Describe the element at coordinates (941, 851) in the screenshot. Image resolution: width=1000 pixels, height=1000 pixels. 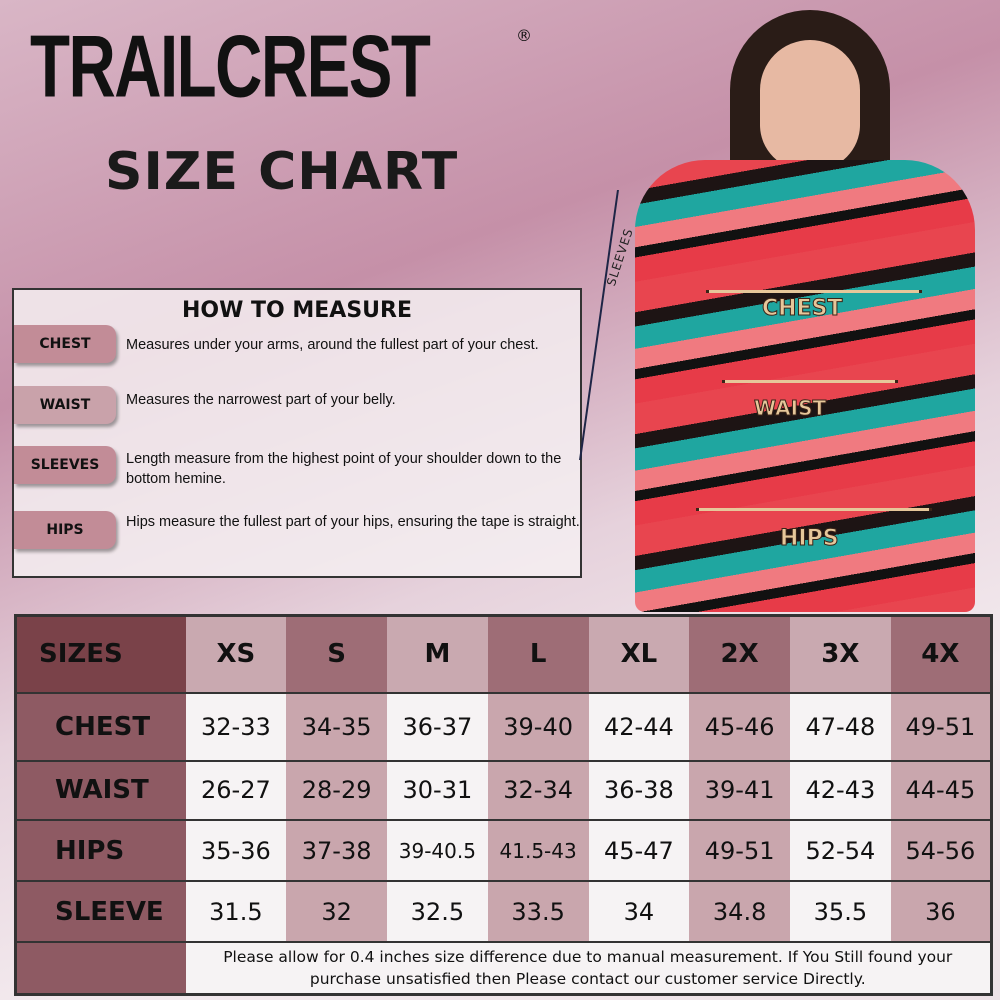
I see `size-cell: 54-56` at that location.